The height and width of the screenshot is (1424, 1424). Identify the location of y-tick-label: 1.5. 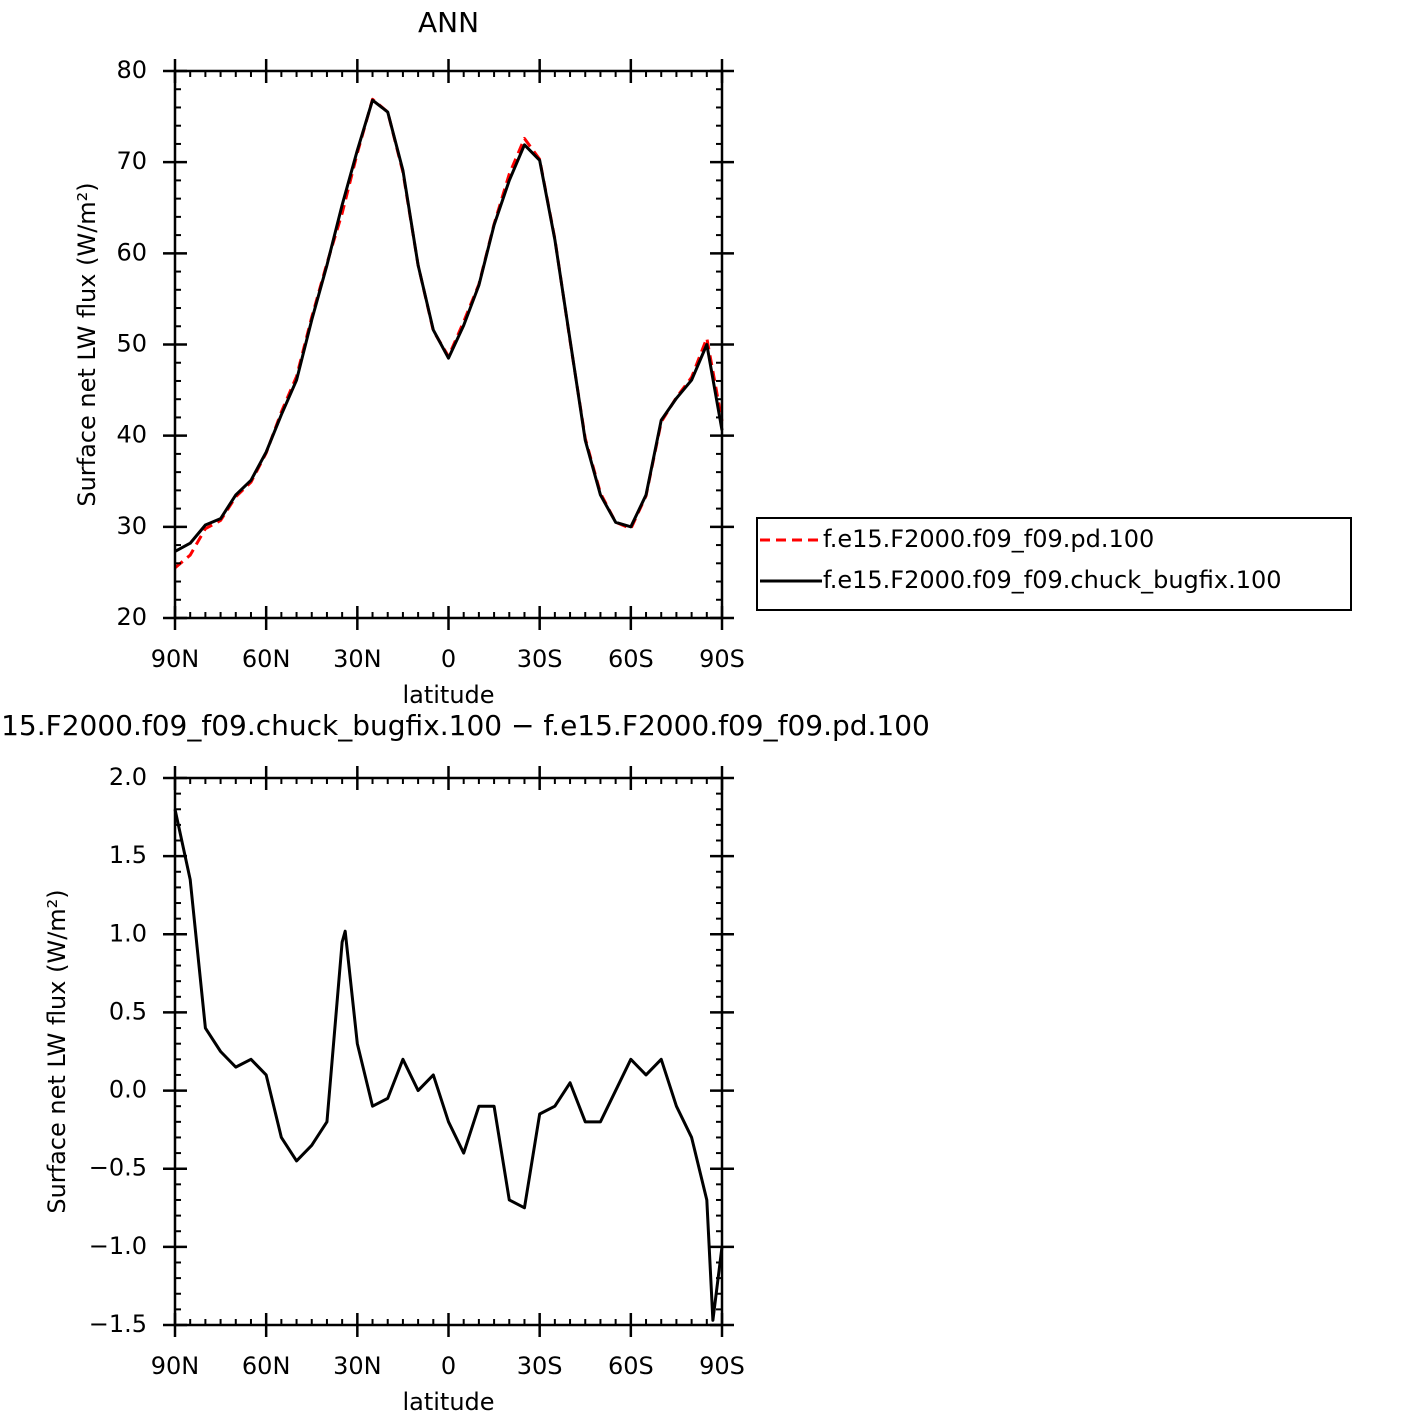
(128, 855).